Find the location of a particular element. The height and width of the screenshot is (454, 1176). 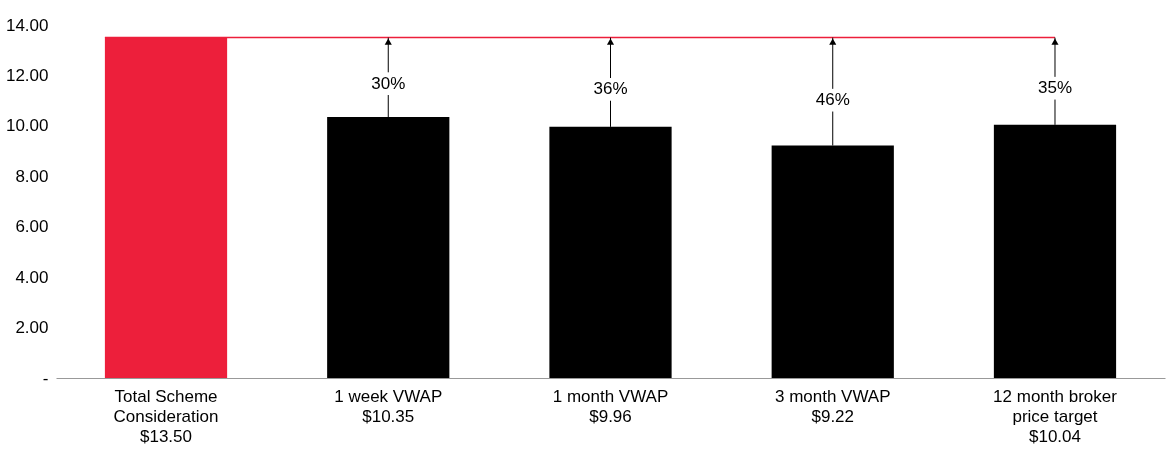

x-tick-label: 1 month VWAP $9.96 is located at coordinates (610, 406).